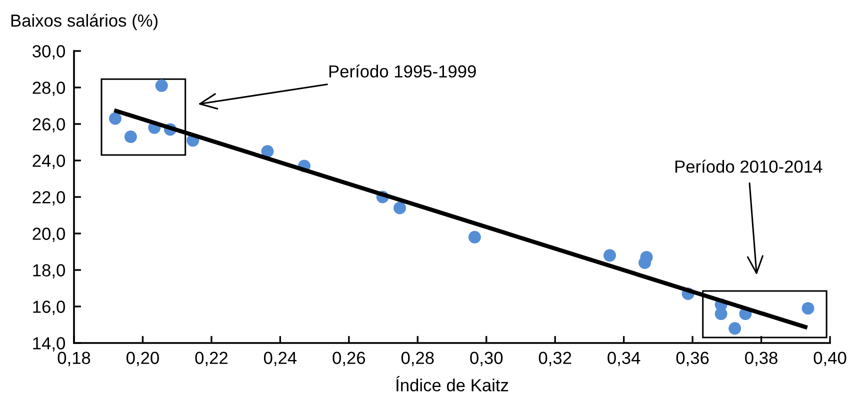  Describe the element at coordinates (211, 359) in the screenshot. I see `x-tick-label: 0,22` at that location.